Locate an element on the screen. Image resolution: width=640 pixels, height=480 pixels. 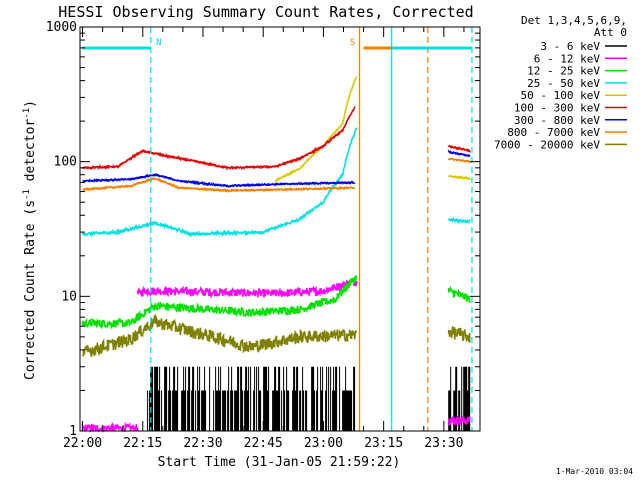
legend-label: 100 - 300 keV is located at coordinates (557, 108).